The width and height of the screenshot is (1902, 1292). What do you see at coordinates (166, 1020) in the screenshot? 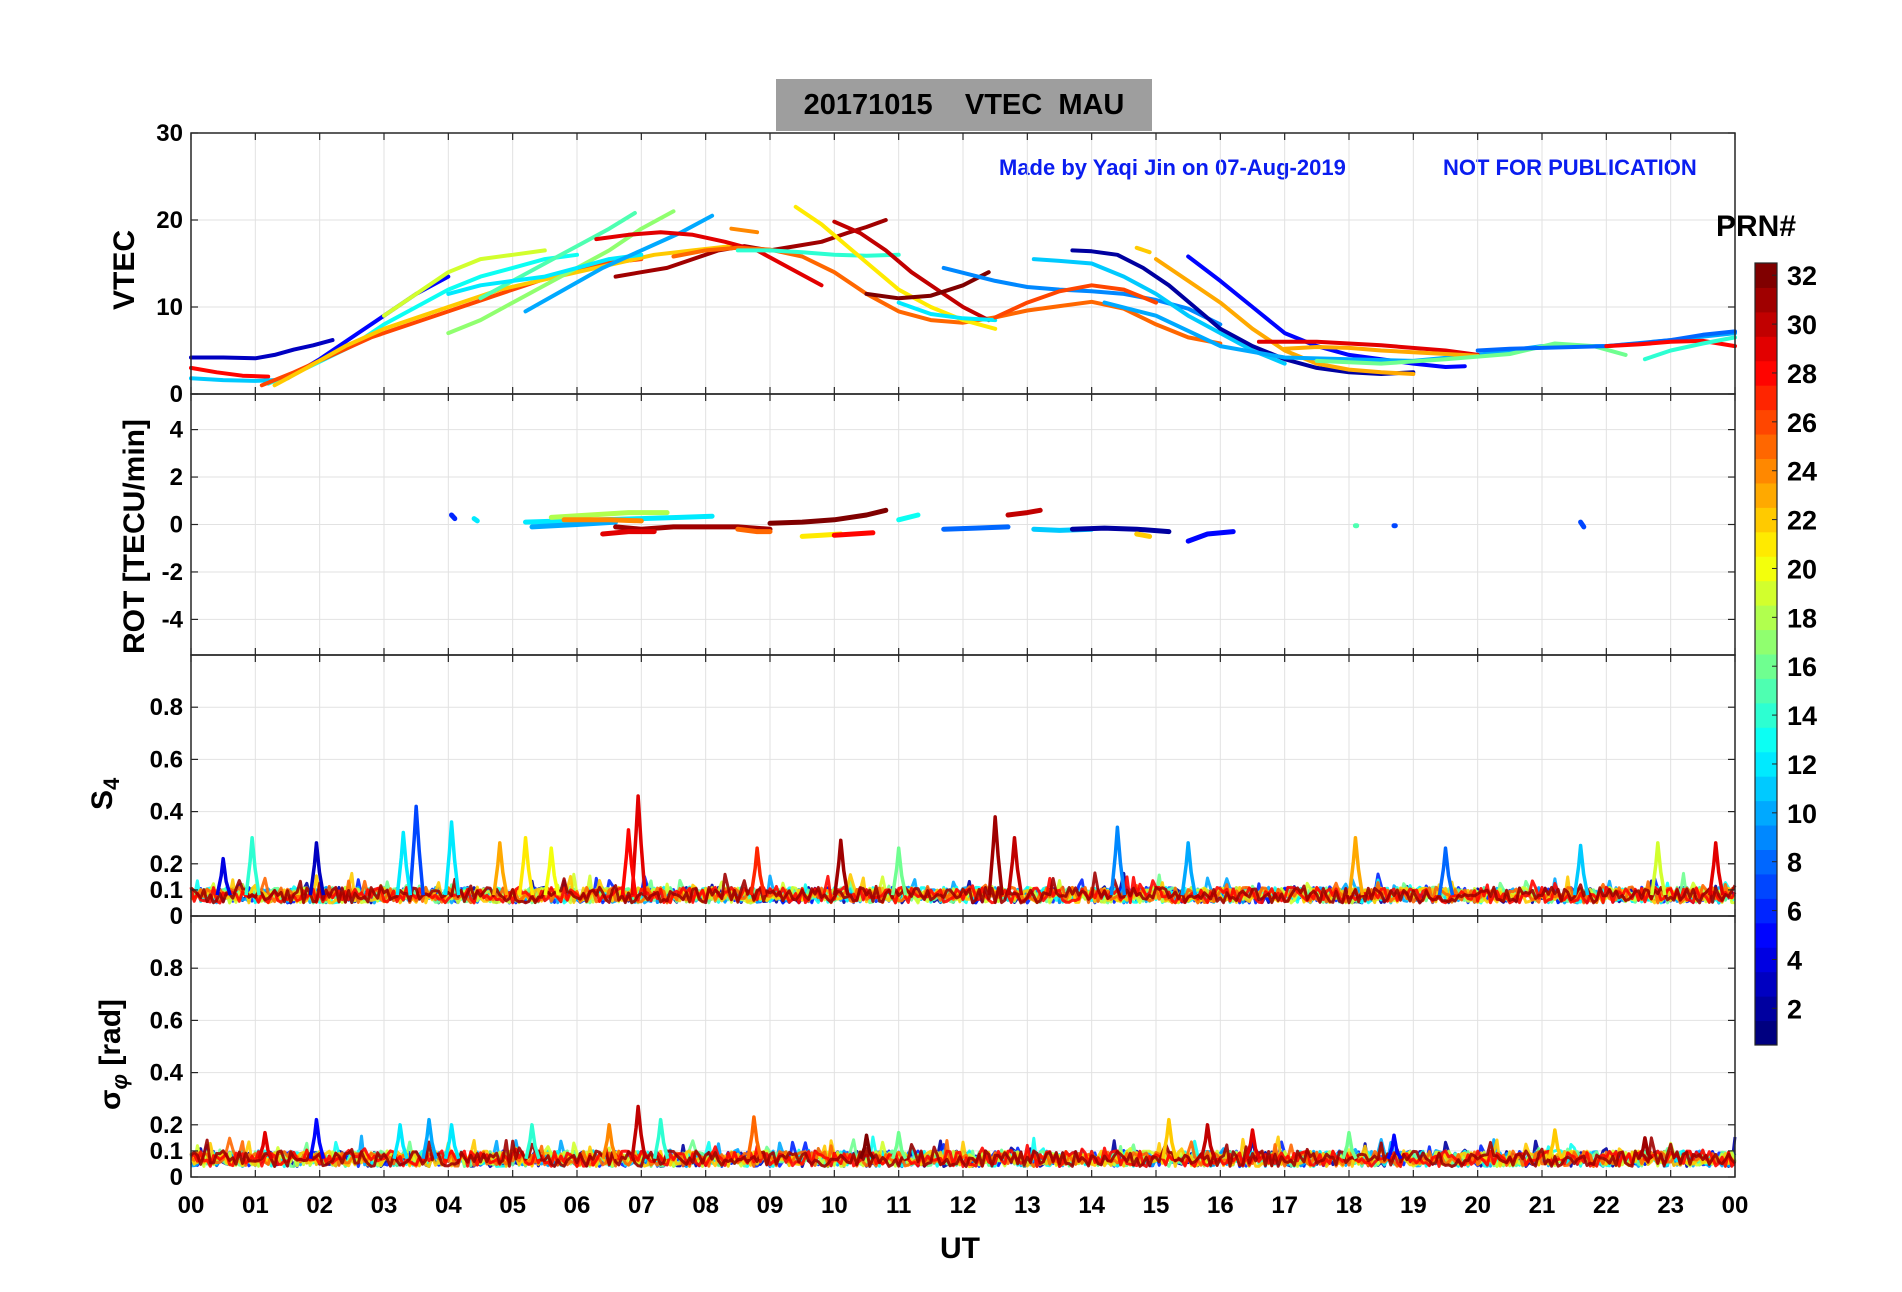
I see `y-tick-label: 0.6` at bounding box center [166, 1020].